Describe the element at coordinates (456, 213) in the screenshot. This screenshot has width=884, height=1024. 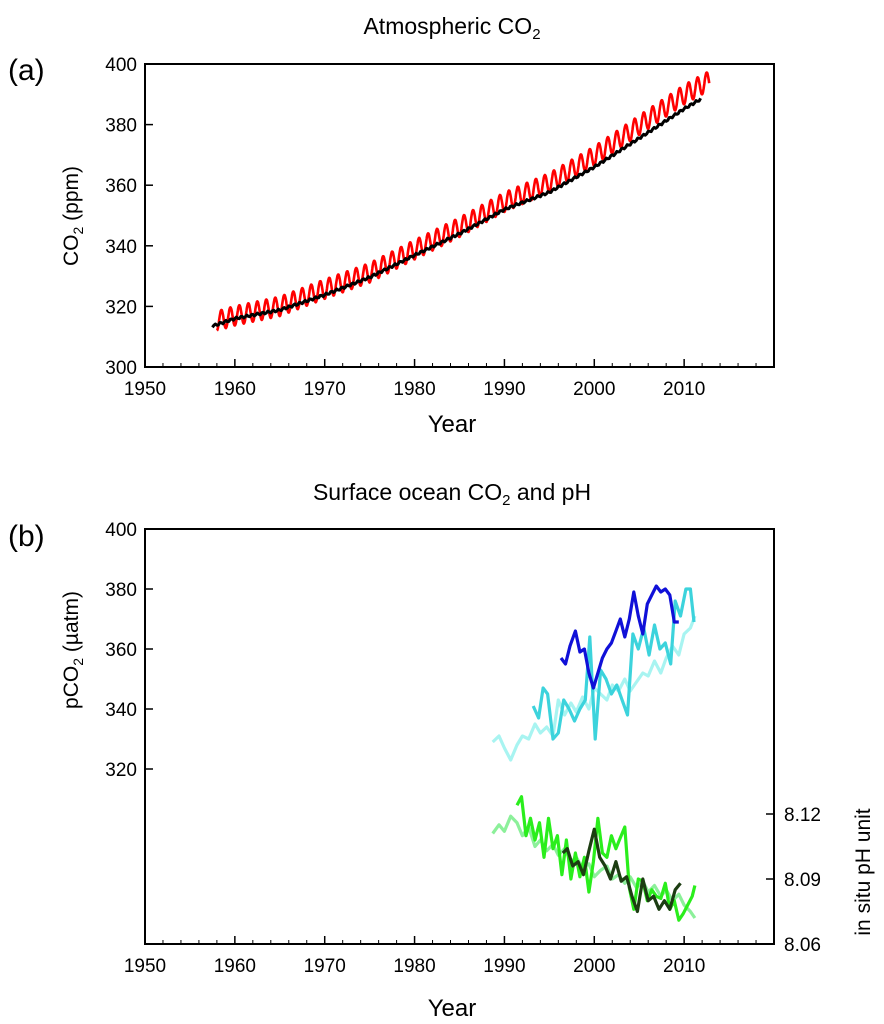
I see `co2-annual-line` at that location.